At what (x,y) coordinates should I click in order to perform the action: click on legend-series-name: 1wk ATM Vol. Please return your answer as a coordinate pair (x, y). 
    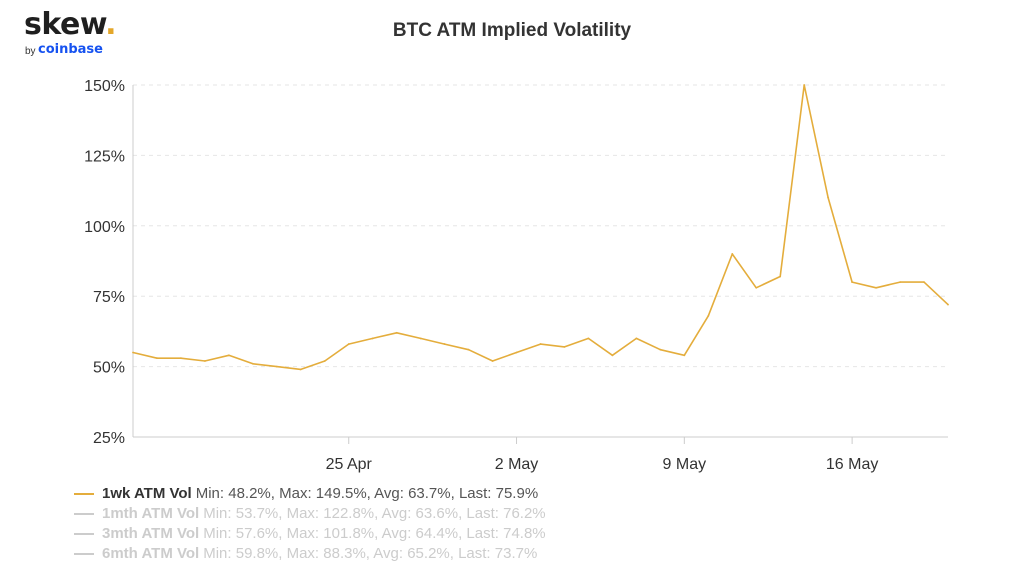
    Looking at the image, I should click on (147, 493).